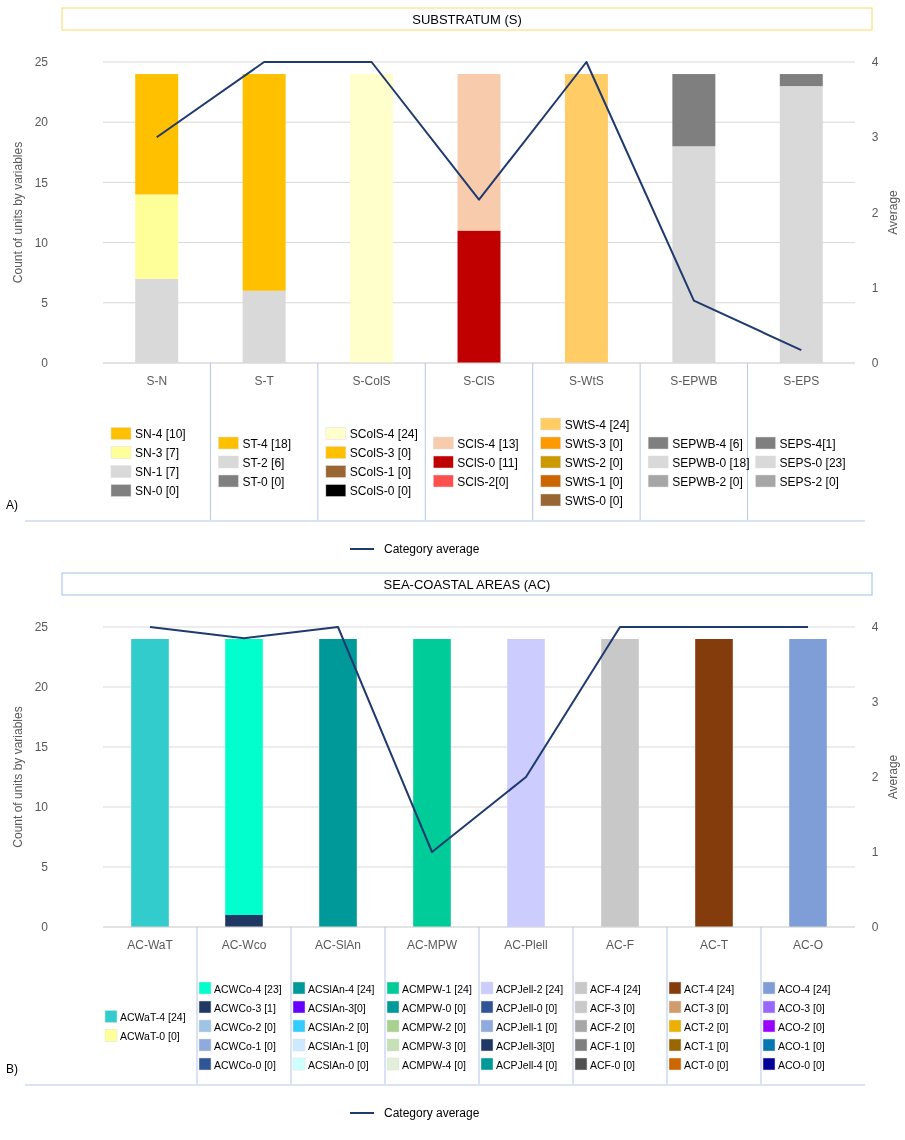  What do you see at coordinates (801, 1045) in the screenshot?
I see `legend-label: ACO-1 [0]` at bounding box center [801, 1045].